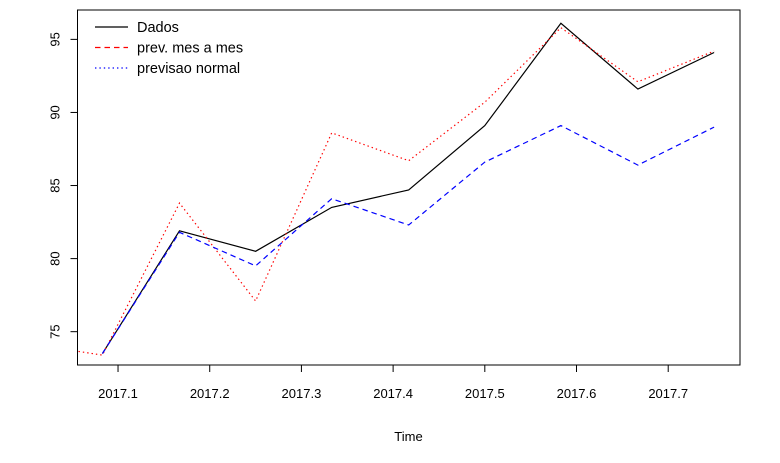  Describe the element at coordinates (393, 393) in the screenshot. I see `x-tick-label: 2017.4` at that location.